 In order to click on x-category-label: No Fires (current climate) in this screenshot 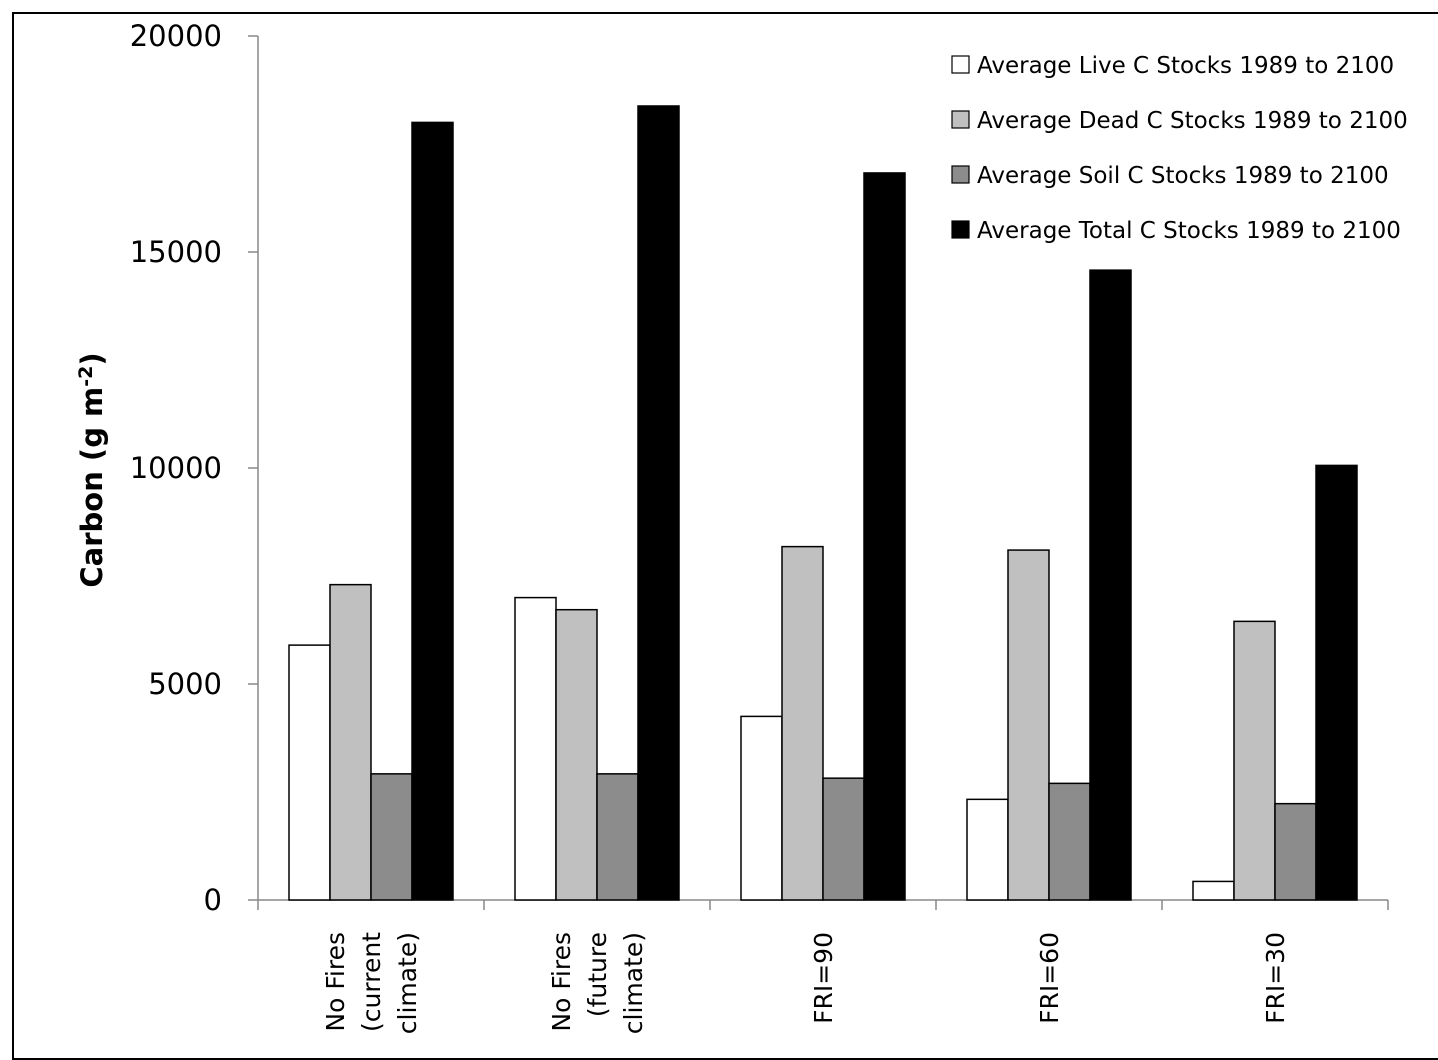, I will do `click(371, 983)`.